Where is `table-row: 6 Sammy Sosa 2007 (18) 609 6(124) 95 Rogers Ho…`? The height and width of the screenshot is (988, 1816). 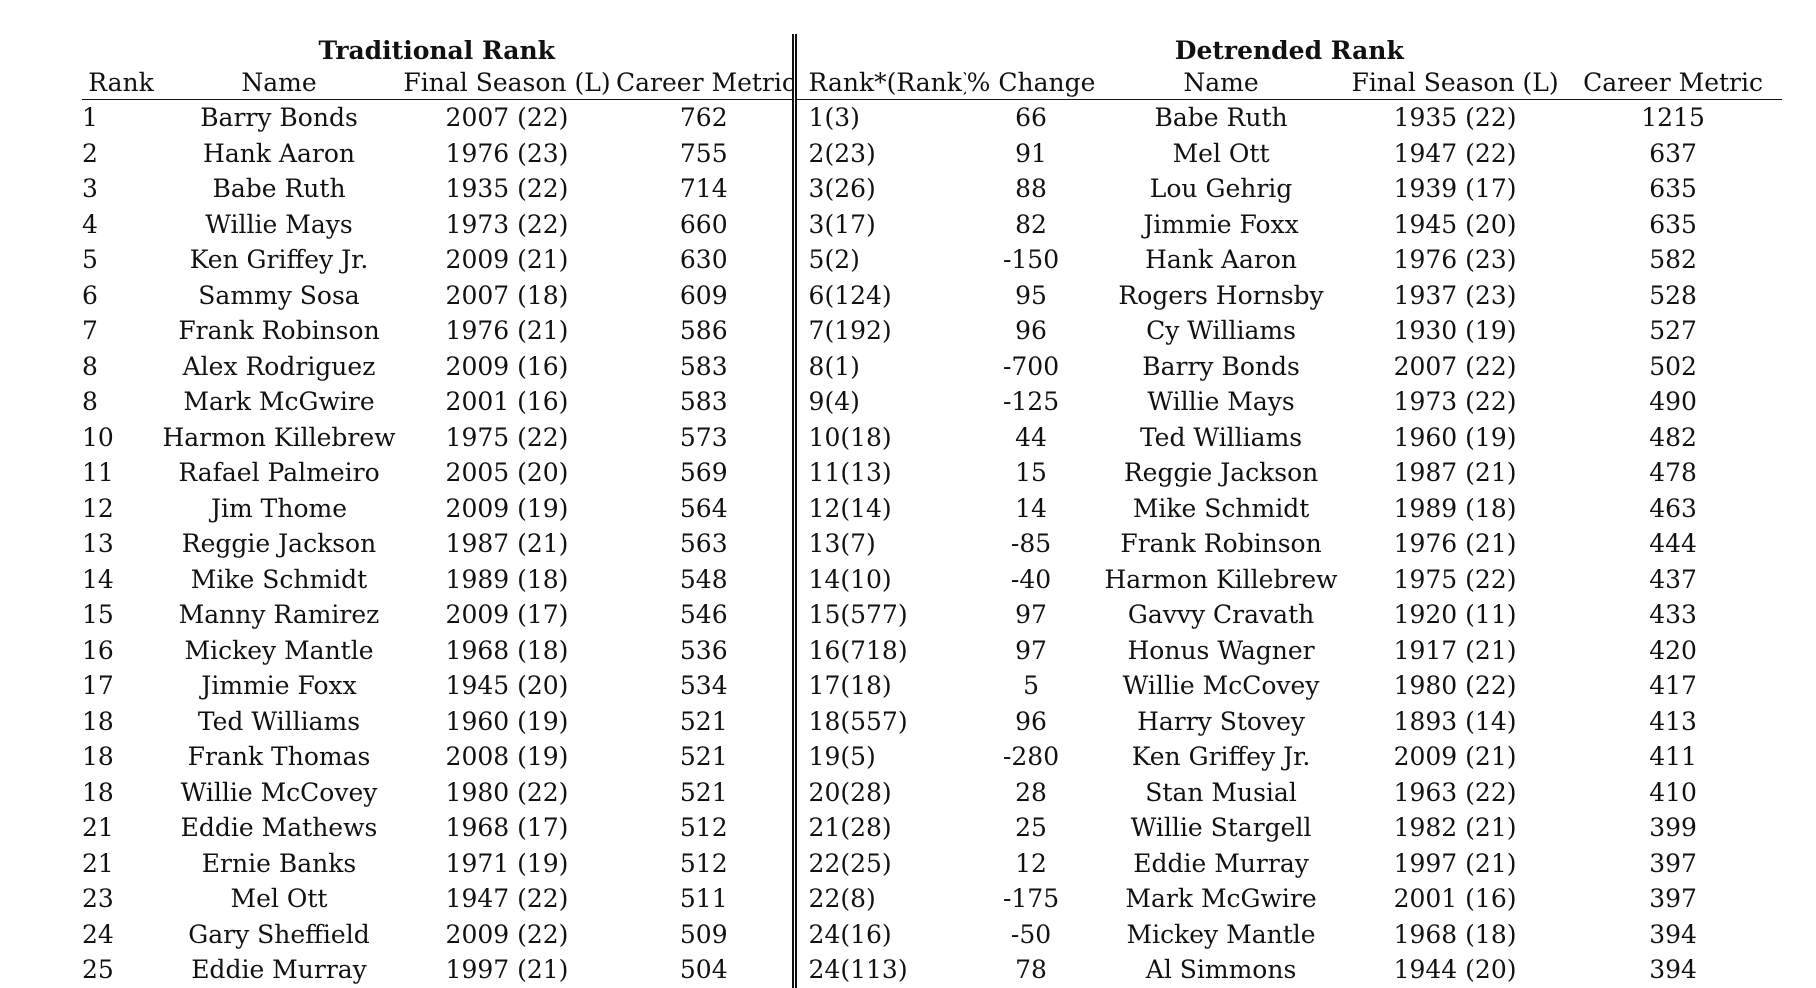
table-row: 6 Sammy Sosa 2007 (18) 609 6(124) 95 Rogers Ho… is located at coordinates (932, 295).